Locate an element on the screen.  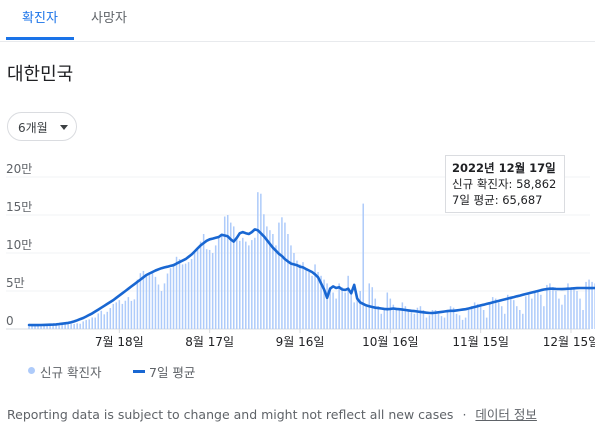
y-tick-label: 0 is located at coordinates (10, 321).